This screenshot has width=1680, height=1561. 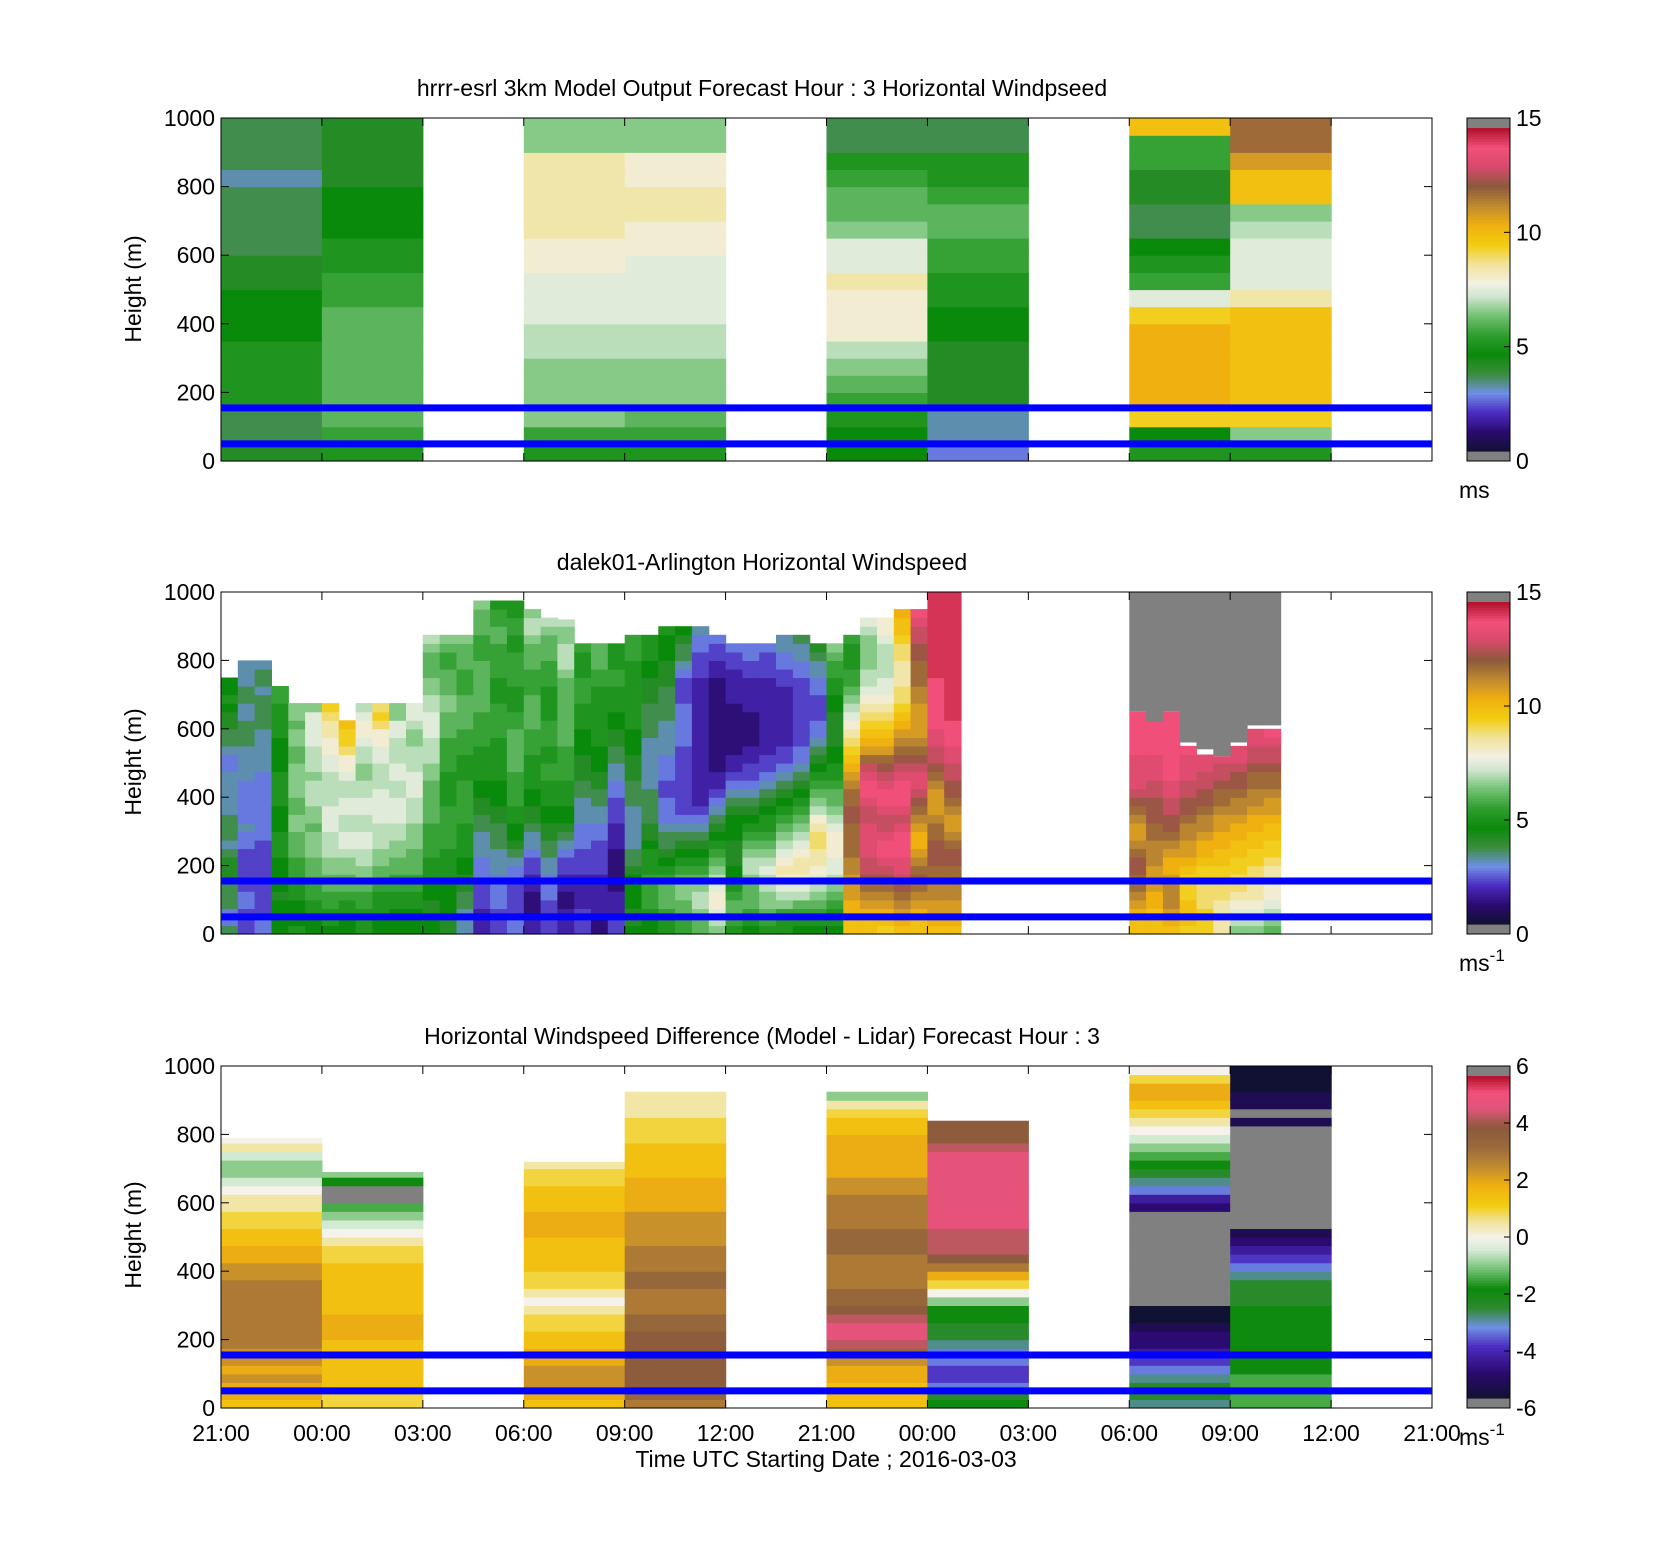 What do you see at coordinates (196, 1203) in the screenshot?
I see `y-tick-label: 600` at bounding box center [196, 1203].